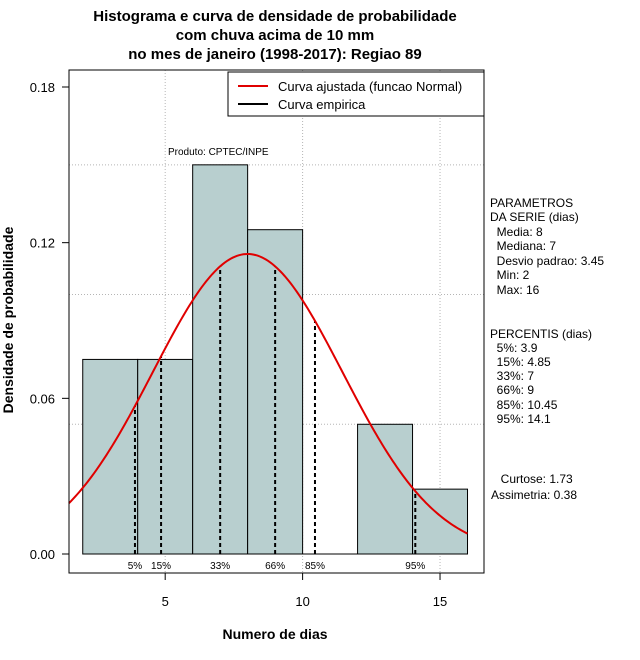 Image resolution: width=640 pixels, height=660 pixels. Describe the element at coordinates (534, 217) in the screenshot. I see `params-title-2: DA SERIE (dias)` at that location.